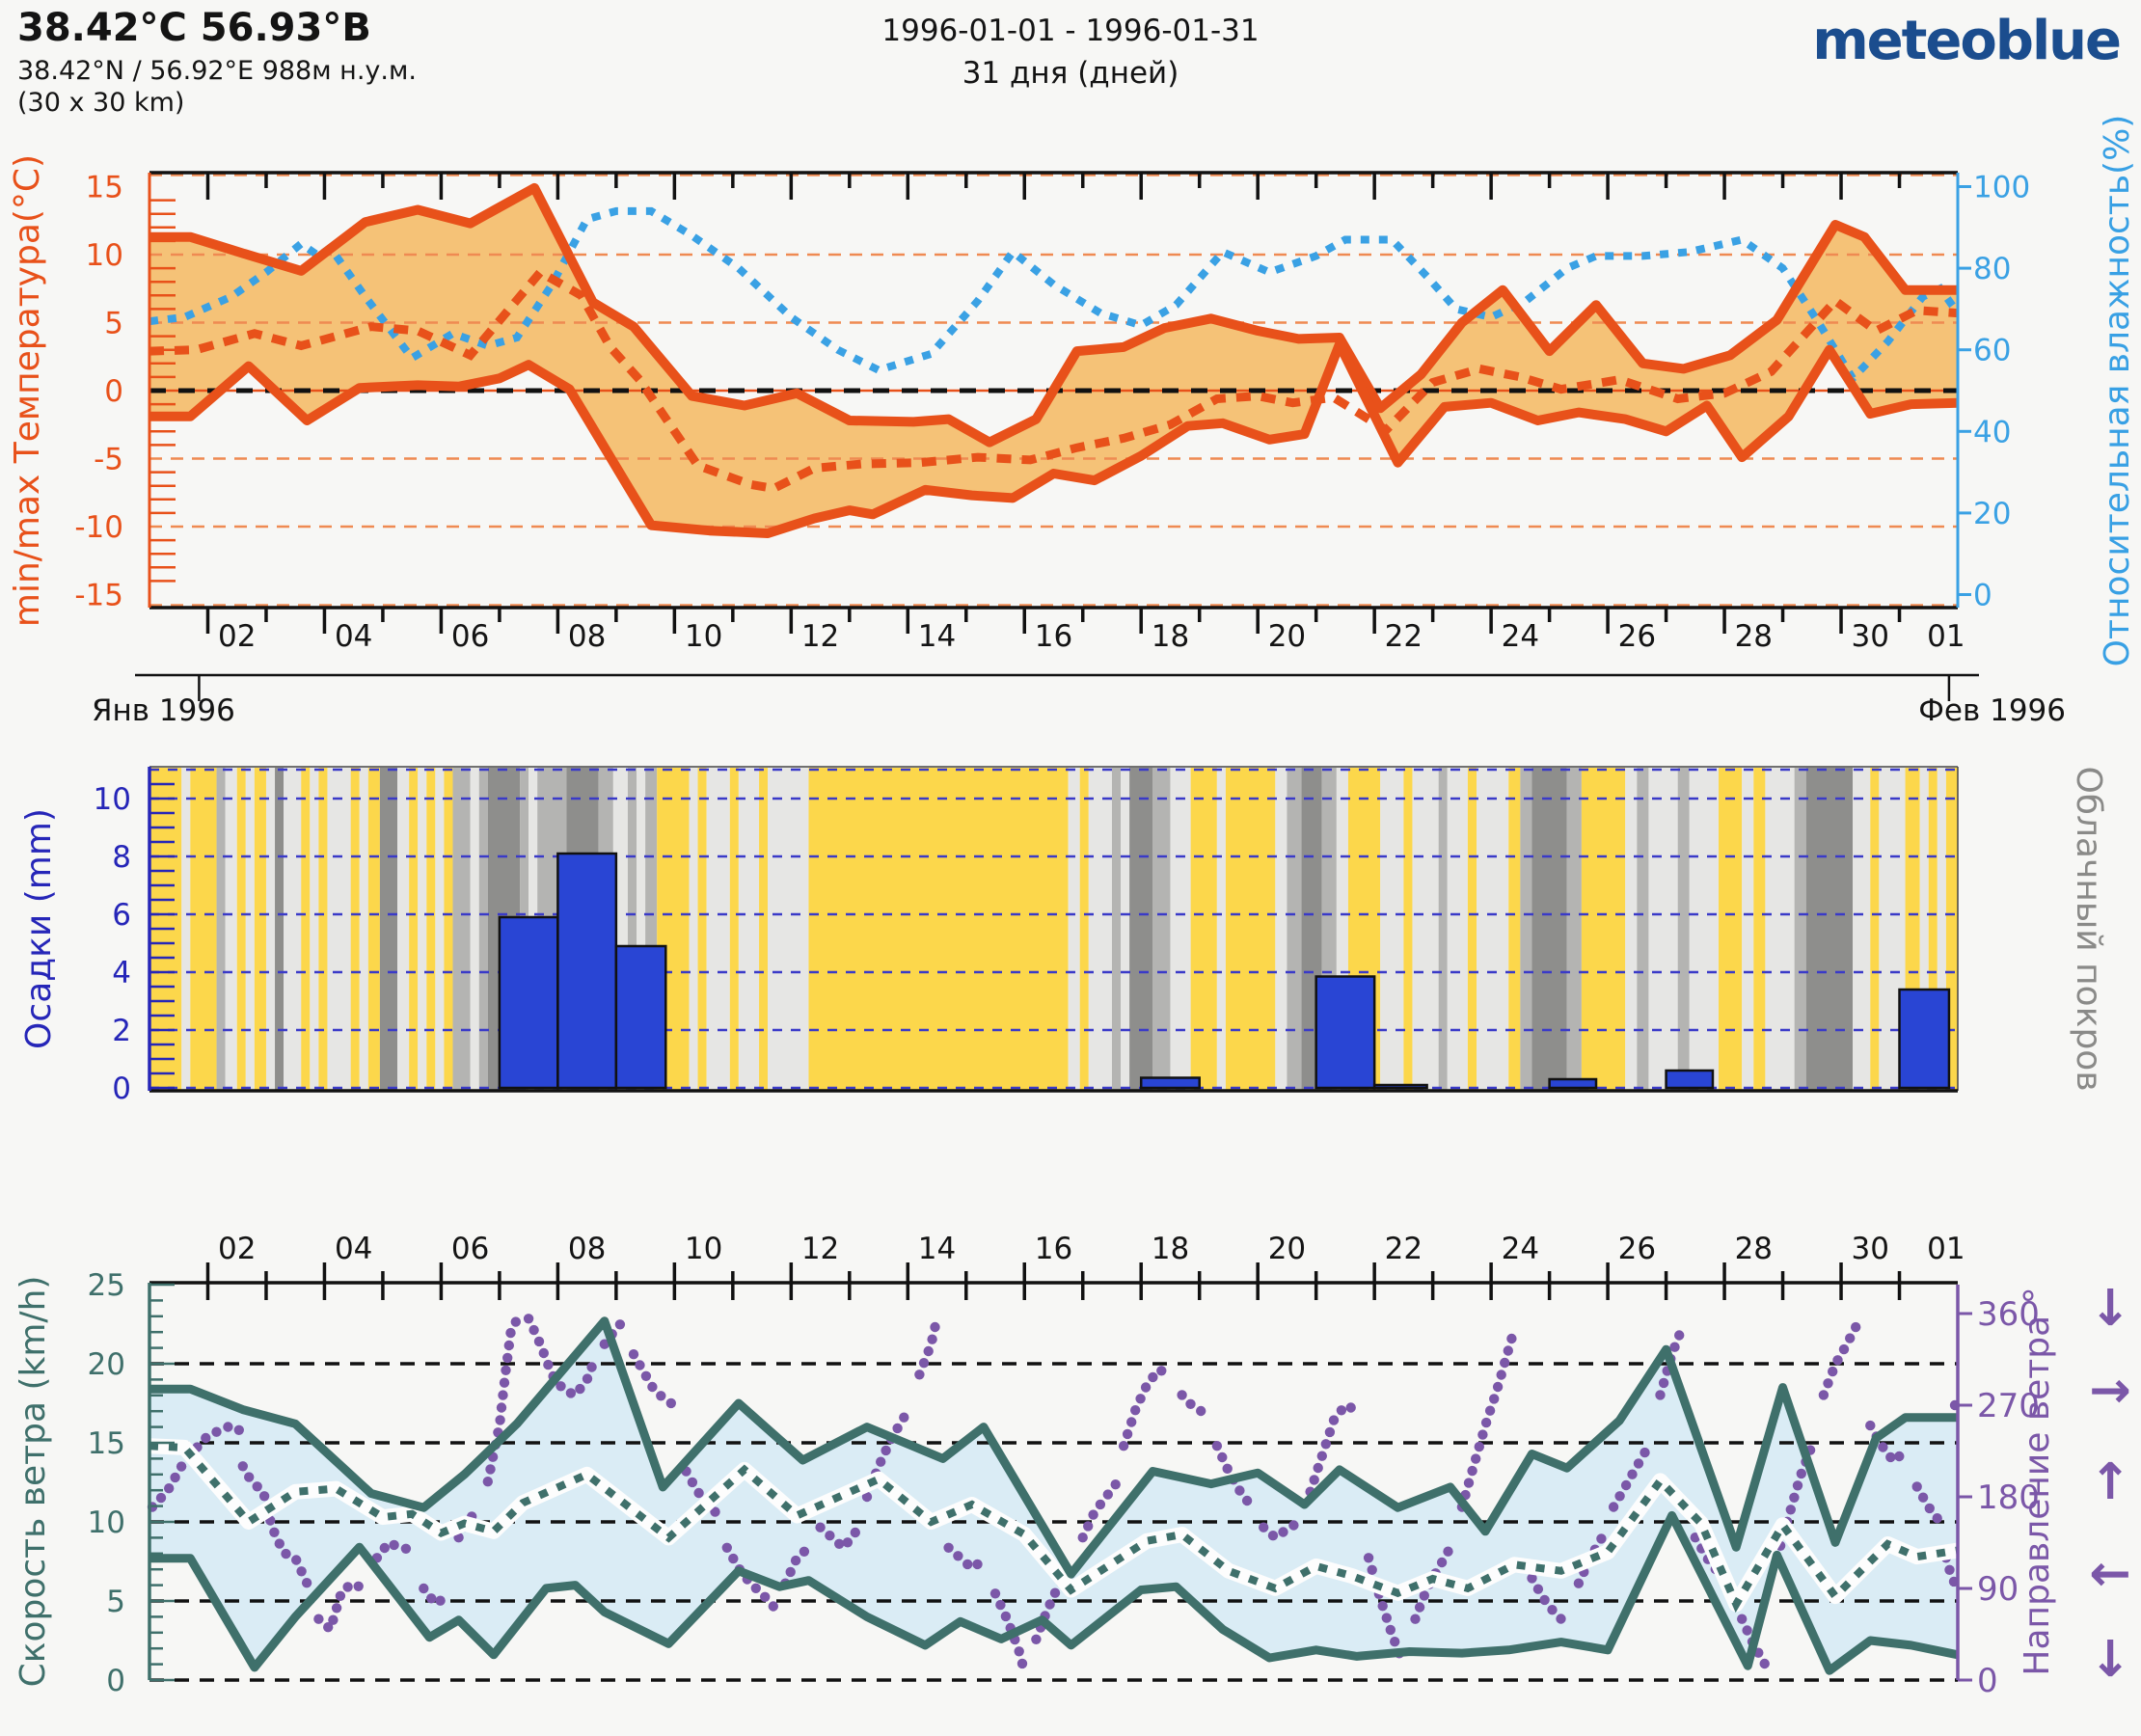 The width and height of the screenshot is (2141, 1736). I want to click on day-label: 16, so click(1053, 1249).